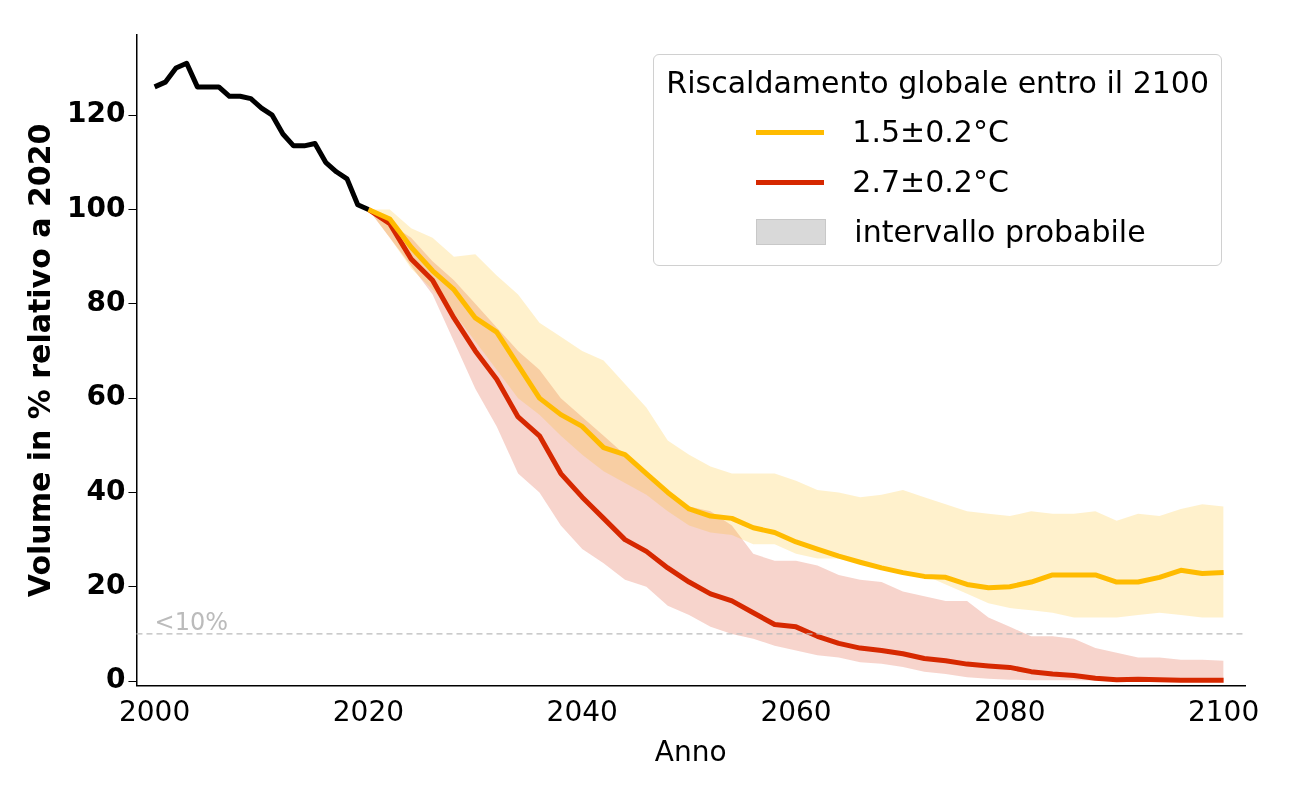 The height and width of the screenshot is (800, 1300). I want to click on legend-label: 2.7±0.2°C, so click(930, 182).